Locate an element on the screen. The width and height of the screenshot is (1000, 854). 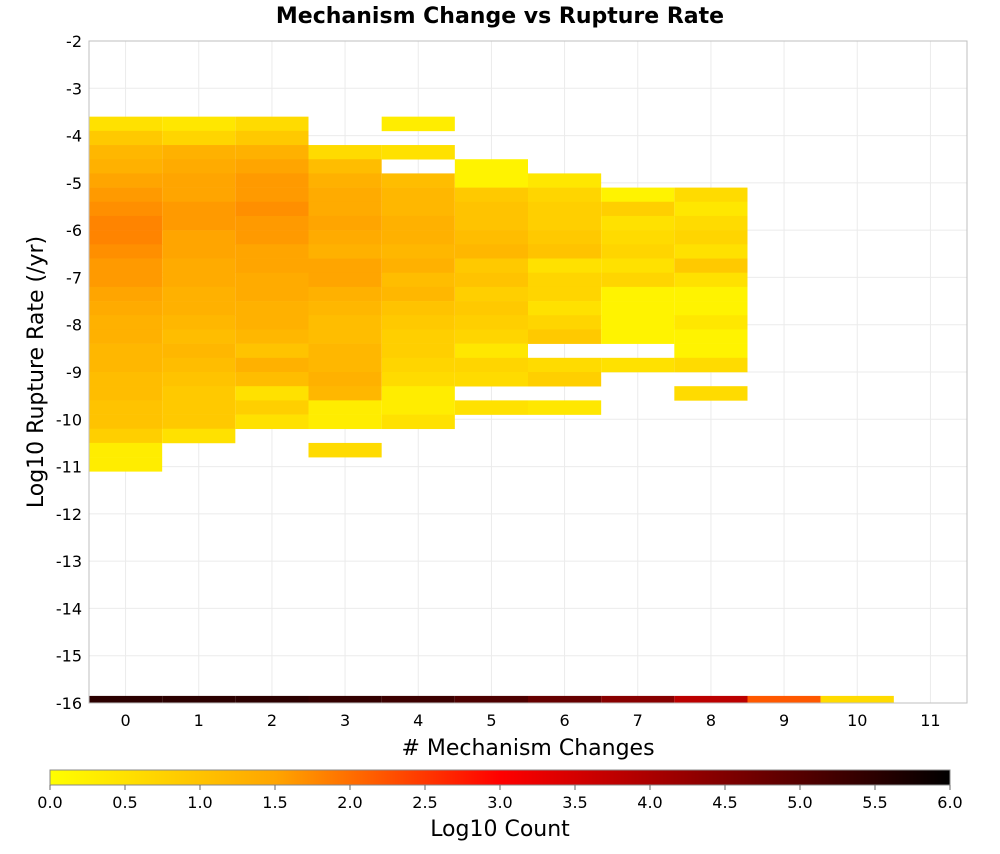
colorbar-tick-label: 5.0 is located at coordinates (799, 802).